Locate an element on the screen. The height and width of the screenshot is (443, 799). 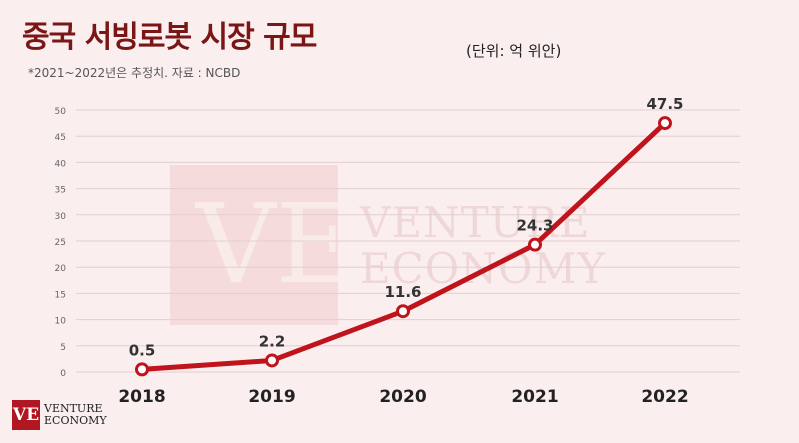
watermark-box is located at coordinates (254, 245).